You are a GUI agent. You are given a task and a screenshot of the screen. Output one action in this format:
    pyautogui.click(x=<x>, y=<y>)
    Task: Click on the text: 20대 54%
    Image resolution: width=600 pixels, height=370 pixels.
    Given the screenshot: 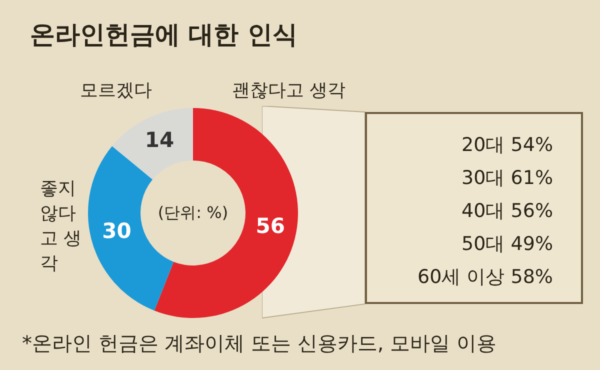 What is the action you would take?
    pyautogui.click(x=507, y=145)
    